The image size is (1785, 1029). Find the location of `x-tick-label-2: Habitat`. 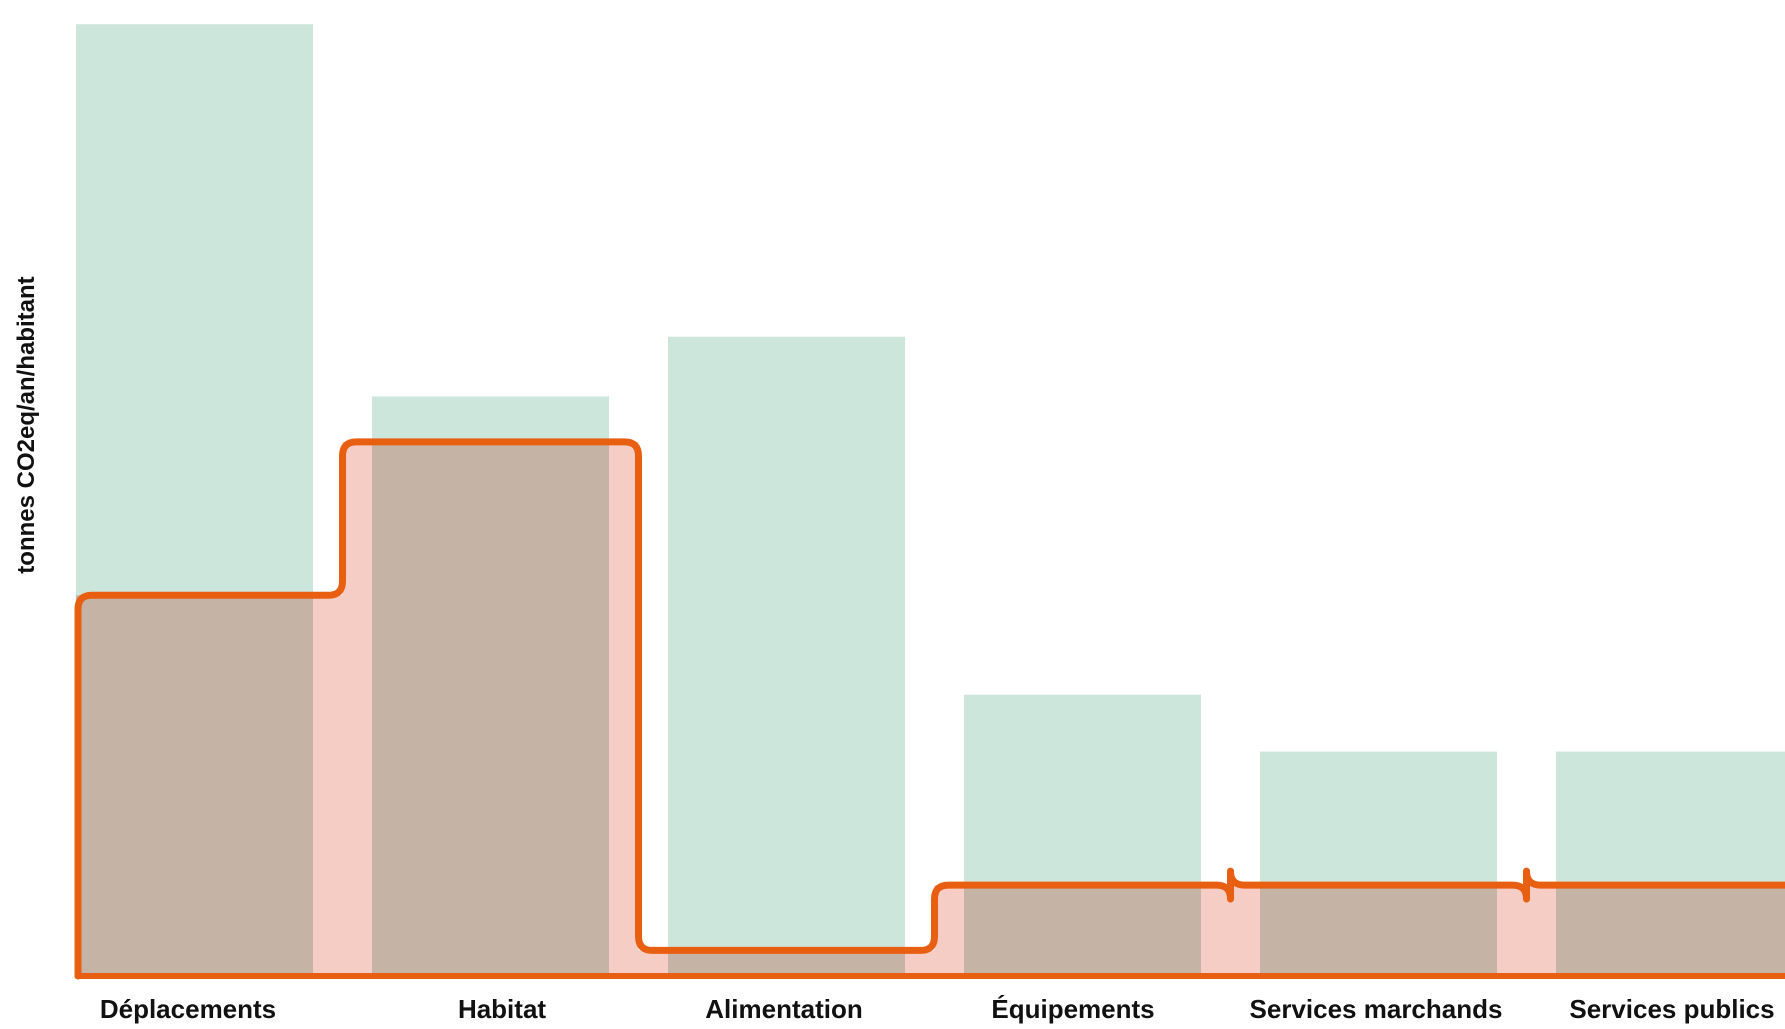

x-tick-label-2: Habitat is located at coordinates (502, 1009).